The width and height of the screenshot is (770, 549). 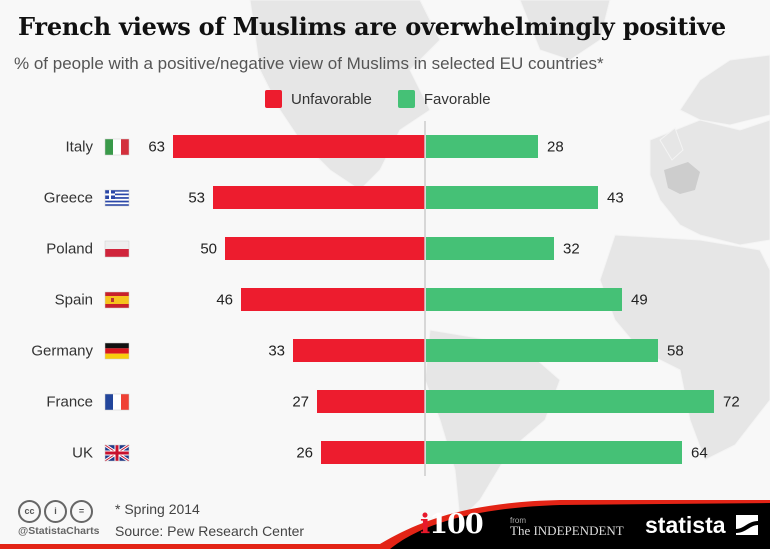 What do you see at coordinates (224, 300) in the screenshot?
I see `value-label-unfavorable: 46` at bounding box center [224, 300].